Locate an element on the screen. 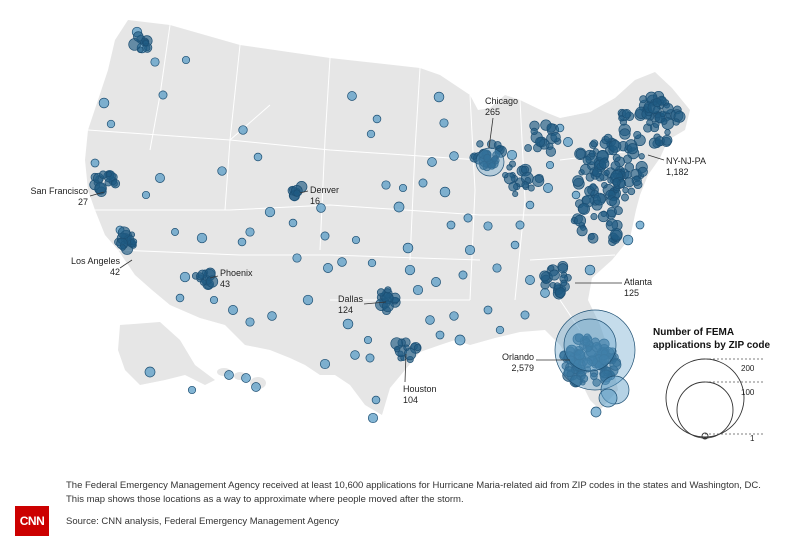 The height and width of the screenshot is (544, 800). city-value: 104 is located at coordinates (411, 400).